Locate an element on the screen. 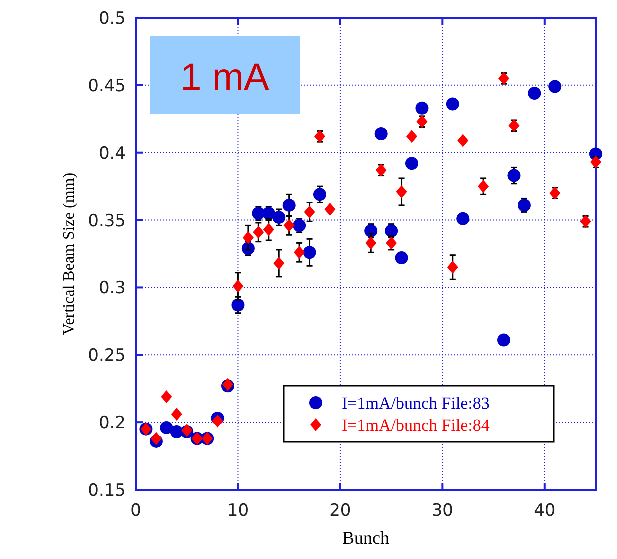  y-tick-label: 0.45 is located at coordinates (107, 86).